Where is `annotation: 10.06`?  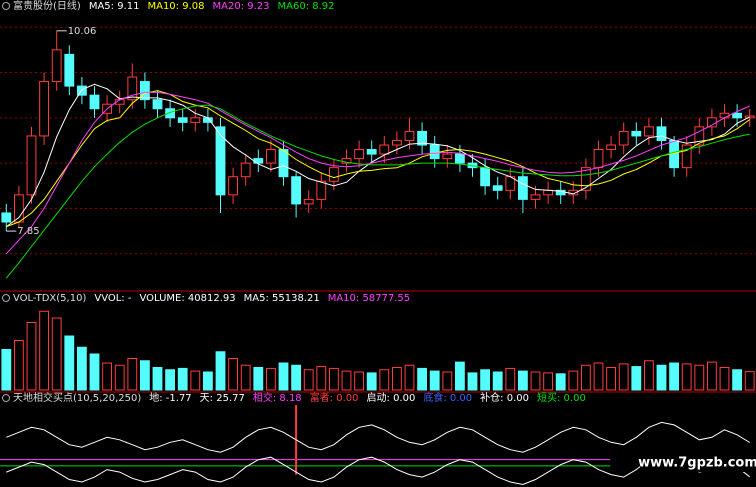
annotation: 10.06 is located at coordinates (82, 31).